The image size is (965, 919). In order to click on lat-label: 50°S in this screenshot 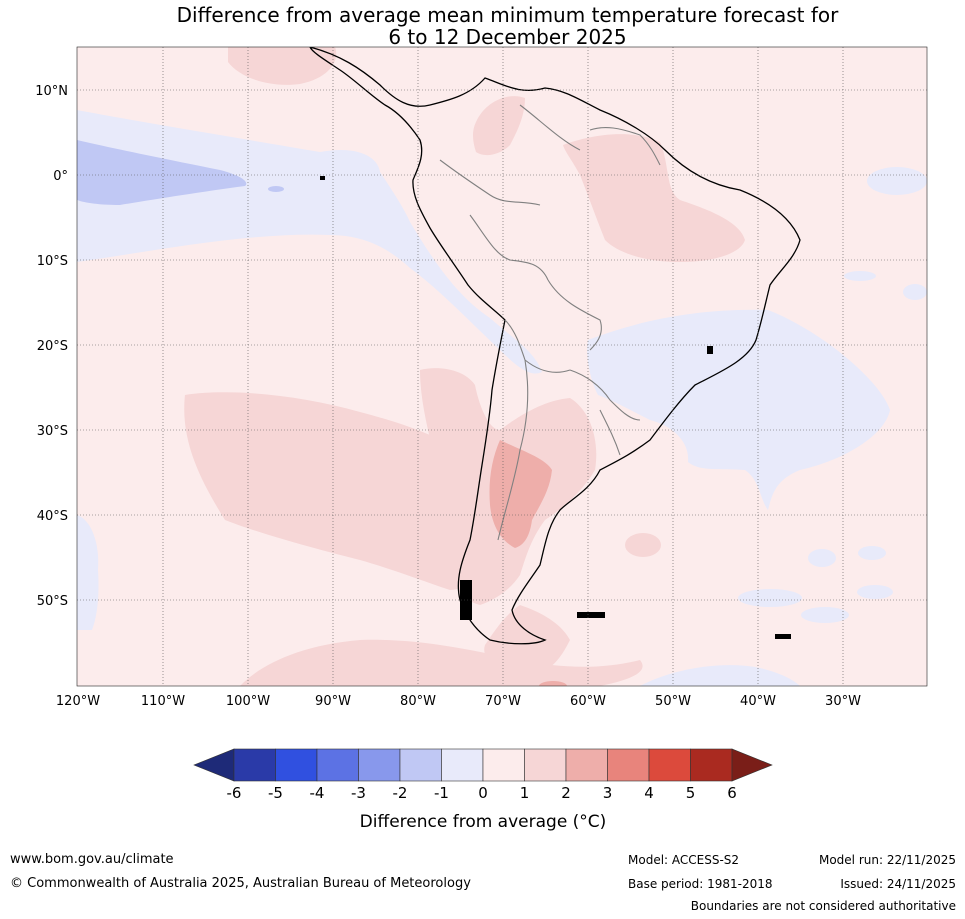, I will do `click(52, 601)`.